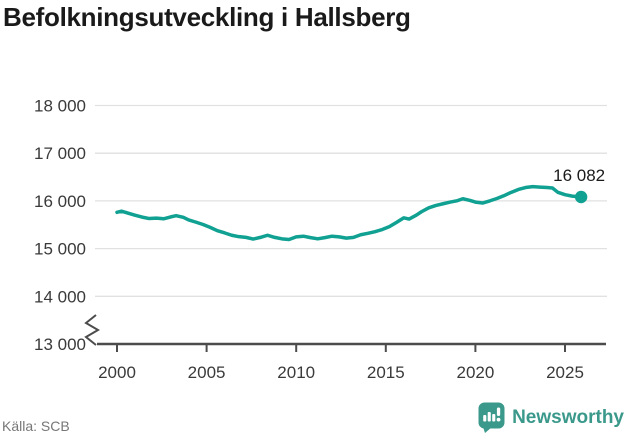 This screenshot has height=439, width=631. I want to click on x-tick-label: 2010, so click(296, 372).